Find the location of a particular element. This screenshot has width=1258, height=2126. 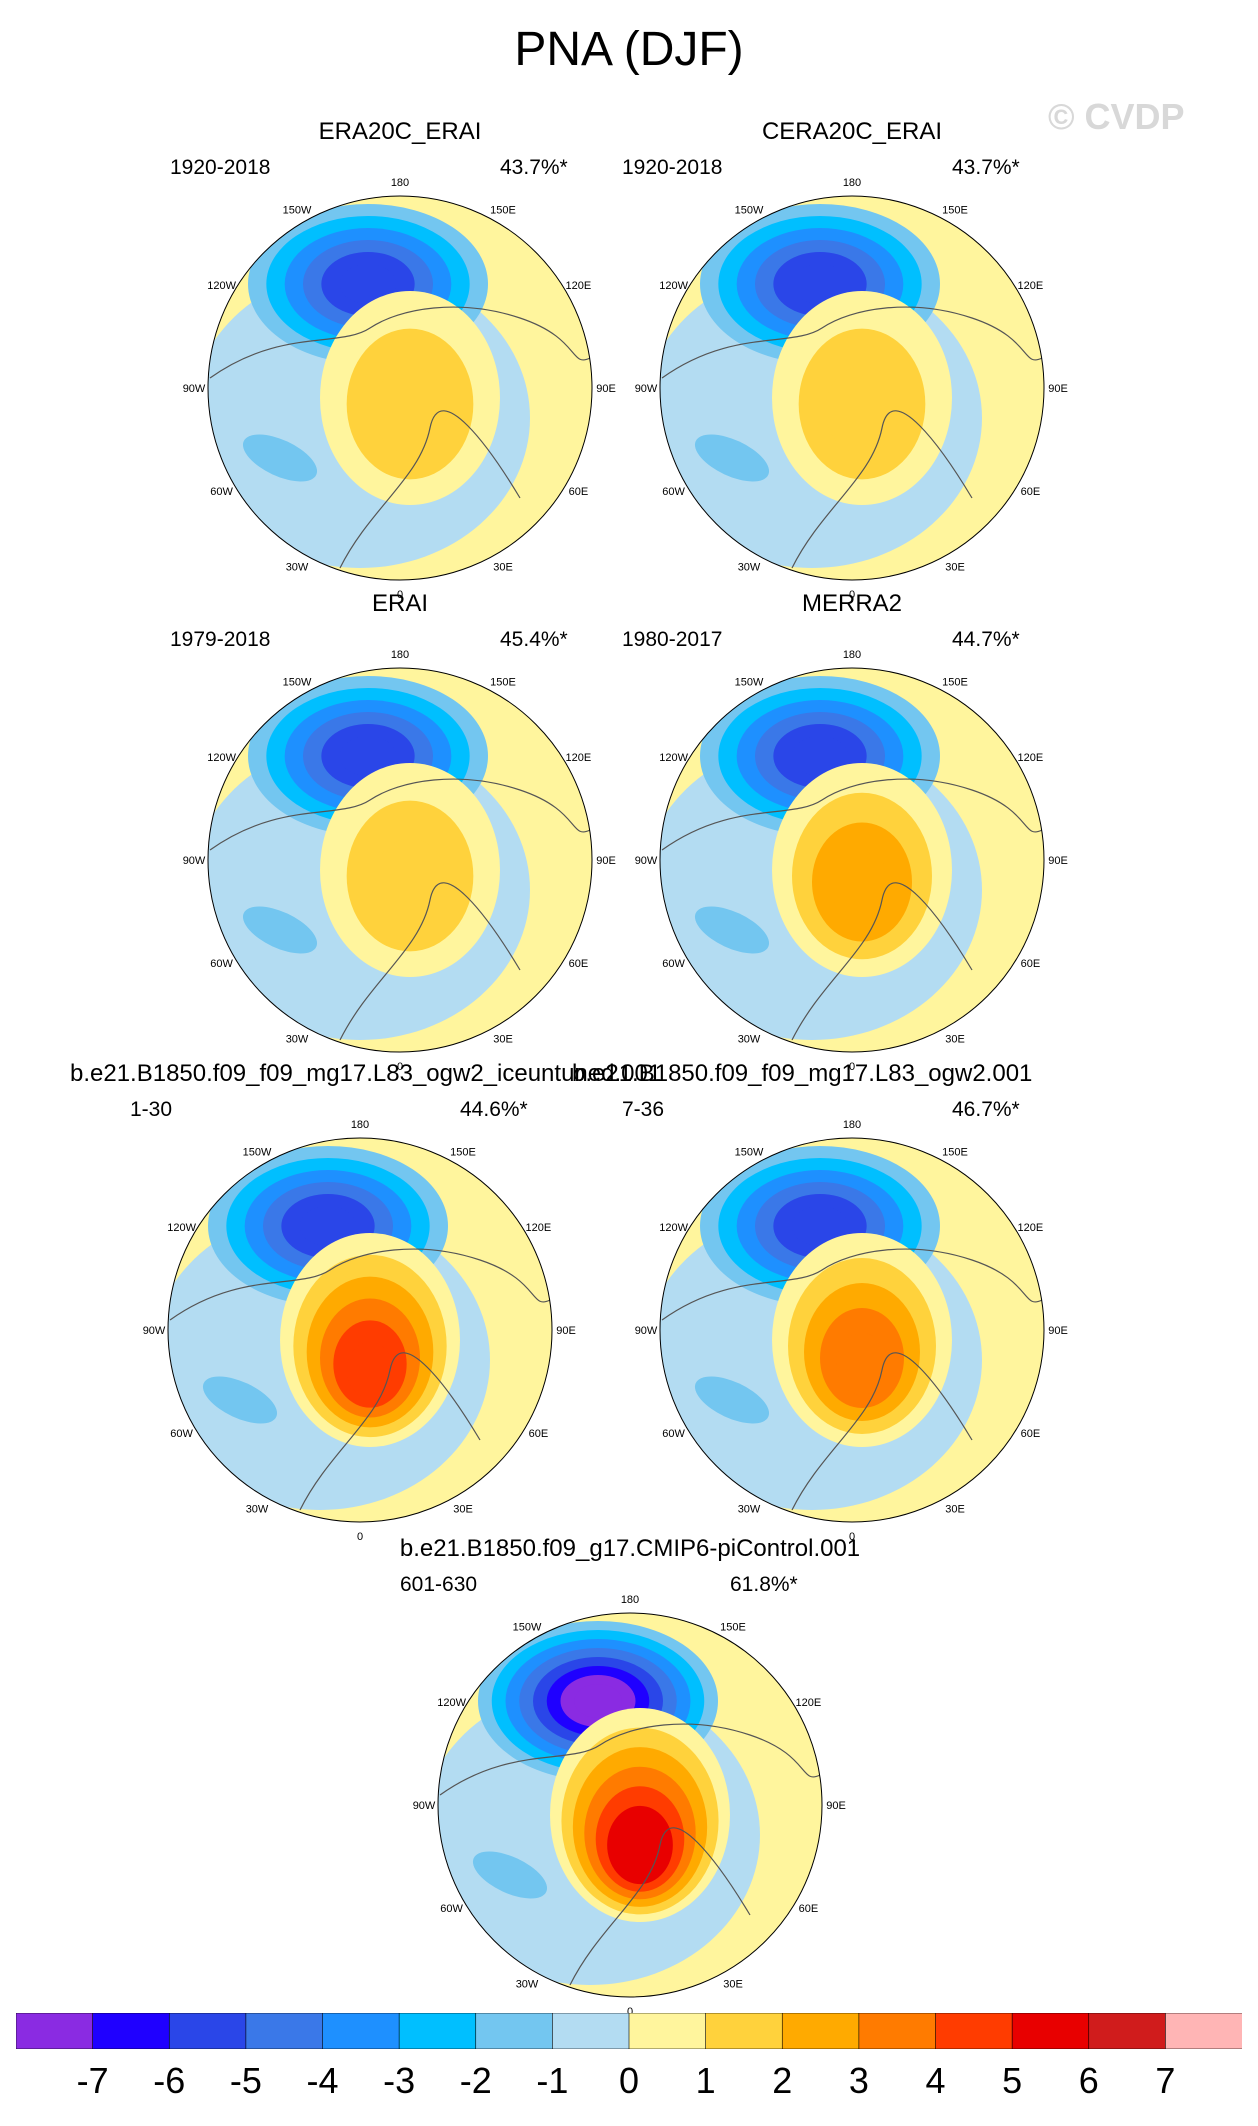

colorbar-tick-label: -2 is located at coordinates (475, 2080).